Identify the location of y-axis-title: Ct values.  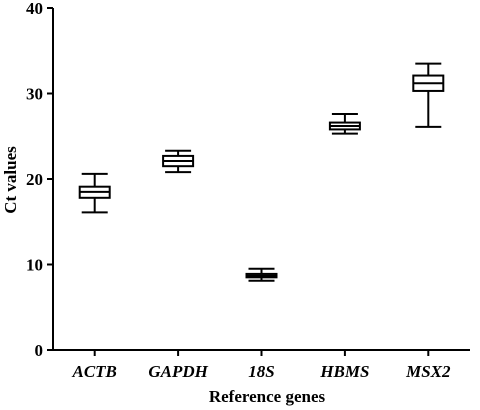
(10, 180).